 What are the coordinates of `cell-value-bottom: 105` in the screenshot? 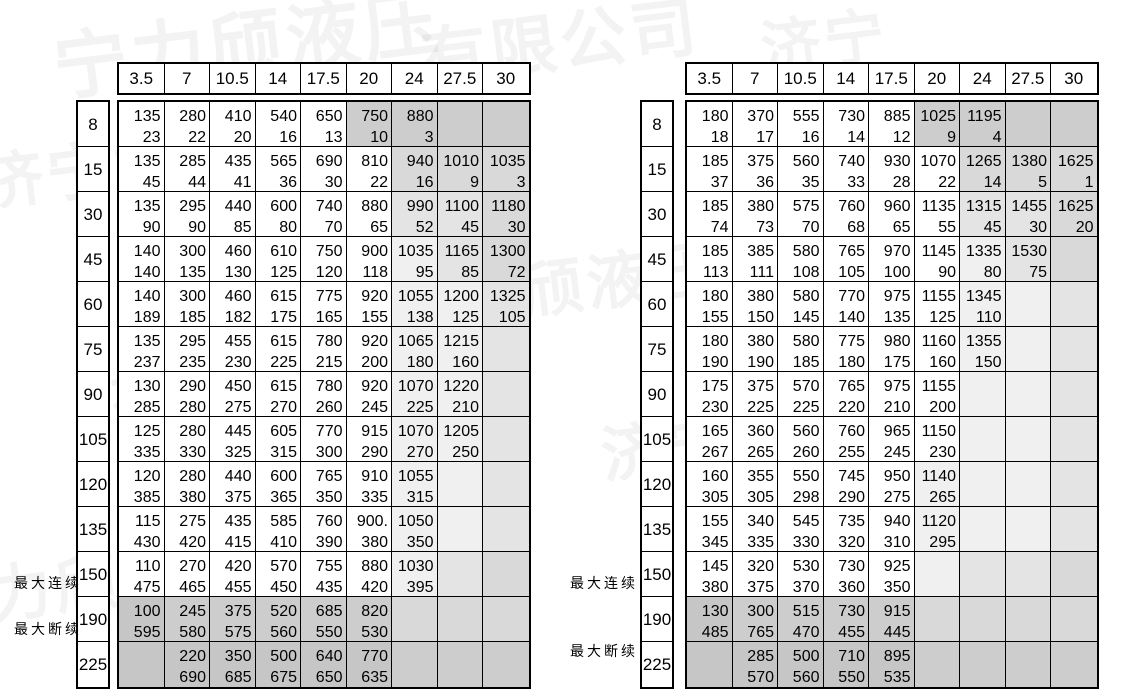 It's located at (851, 272).